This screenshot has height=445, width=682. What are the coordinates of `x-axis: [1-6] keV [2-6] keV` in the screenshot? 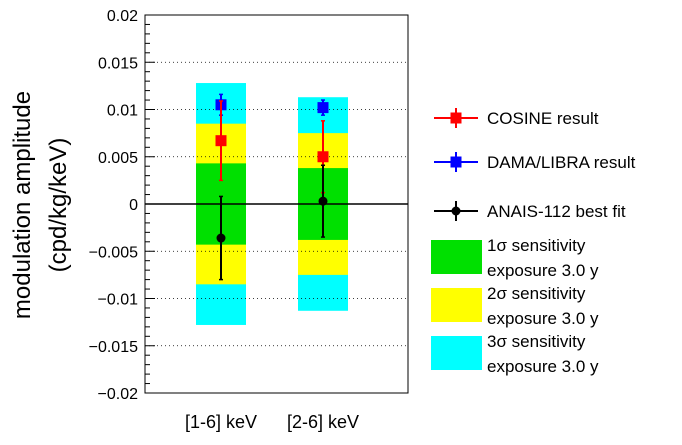 It's located at (272, 422).